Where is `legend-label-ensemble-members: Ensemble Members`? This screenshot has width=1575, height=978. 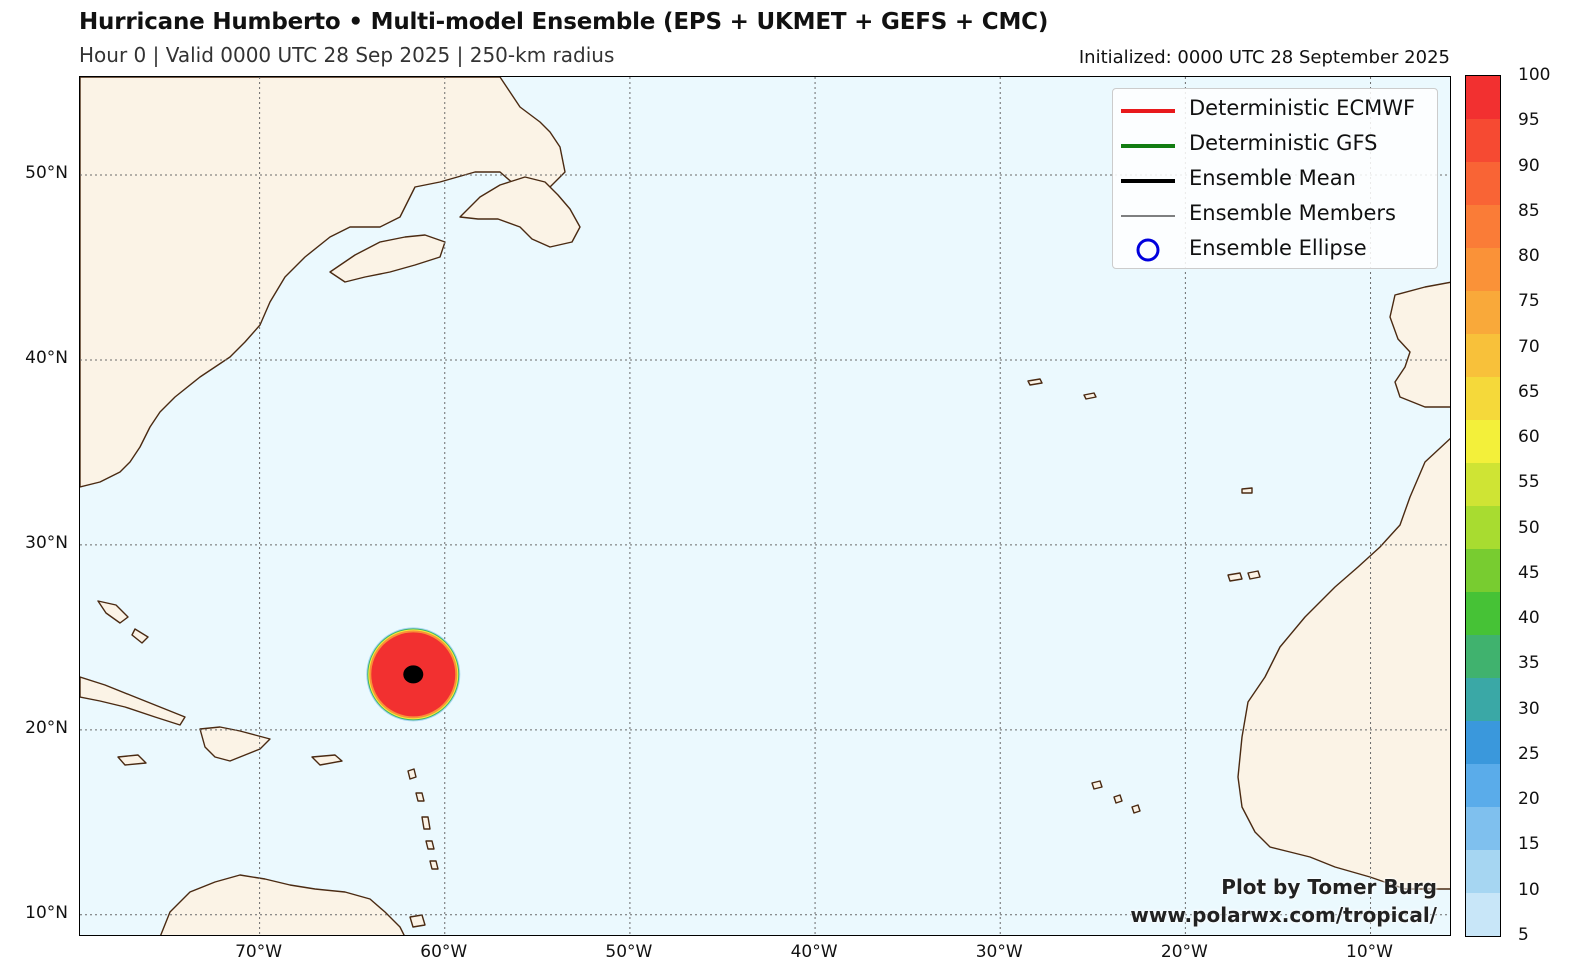
legend-label-ensemble-members: Ensemble Members is located at coordinates (1292, 213).